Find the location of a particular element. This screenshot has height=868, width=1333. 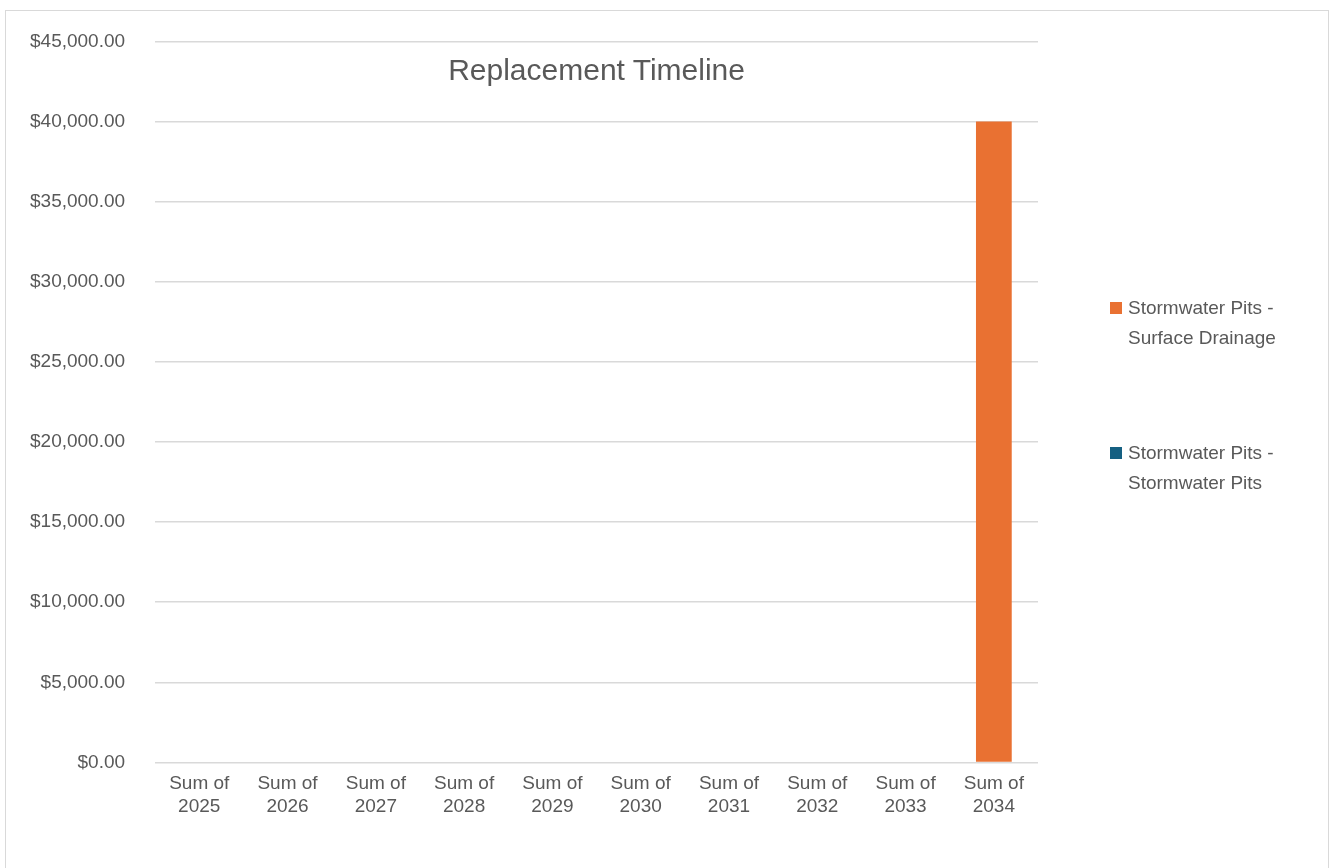

y-tick-label: $15,000.00 is located at coordinates (78, 521).